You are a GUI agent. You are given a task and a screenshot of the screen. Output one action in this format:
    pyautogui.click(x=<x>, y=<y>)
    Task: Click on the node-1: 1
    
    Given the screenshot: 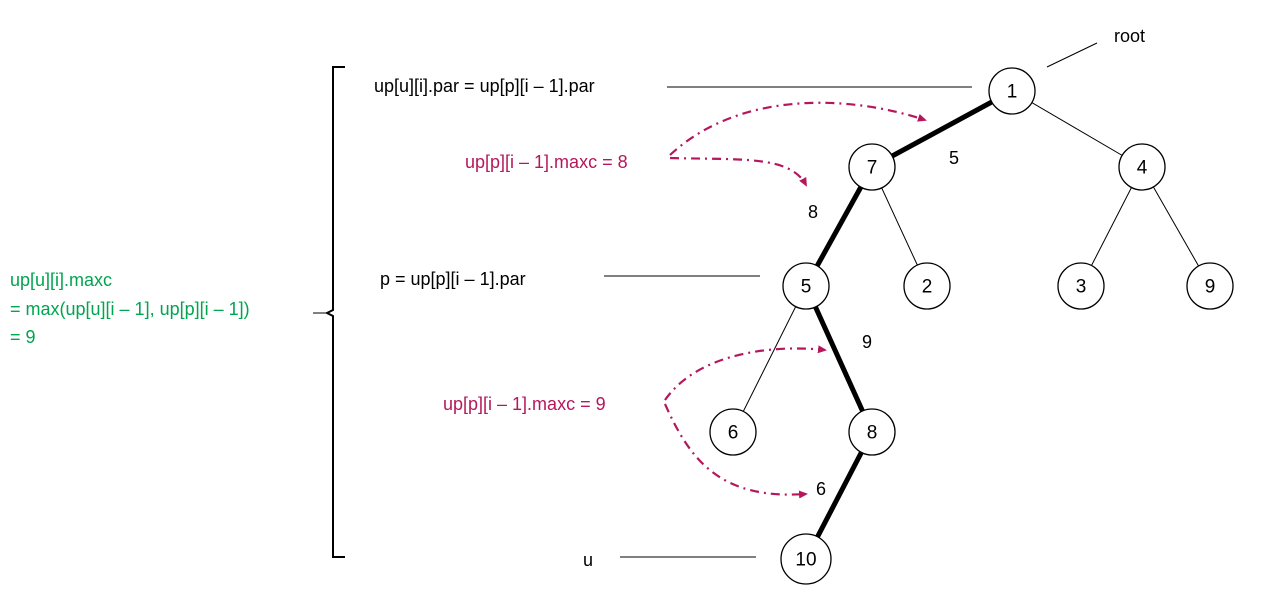 What is the action you would take?
    pyautogui.click(x=1012, y=91)
    